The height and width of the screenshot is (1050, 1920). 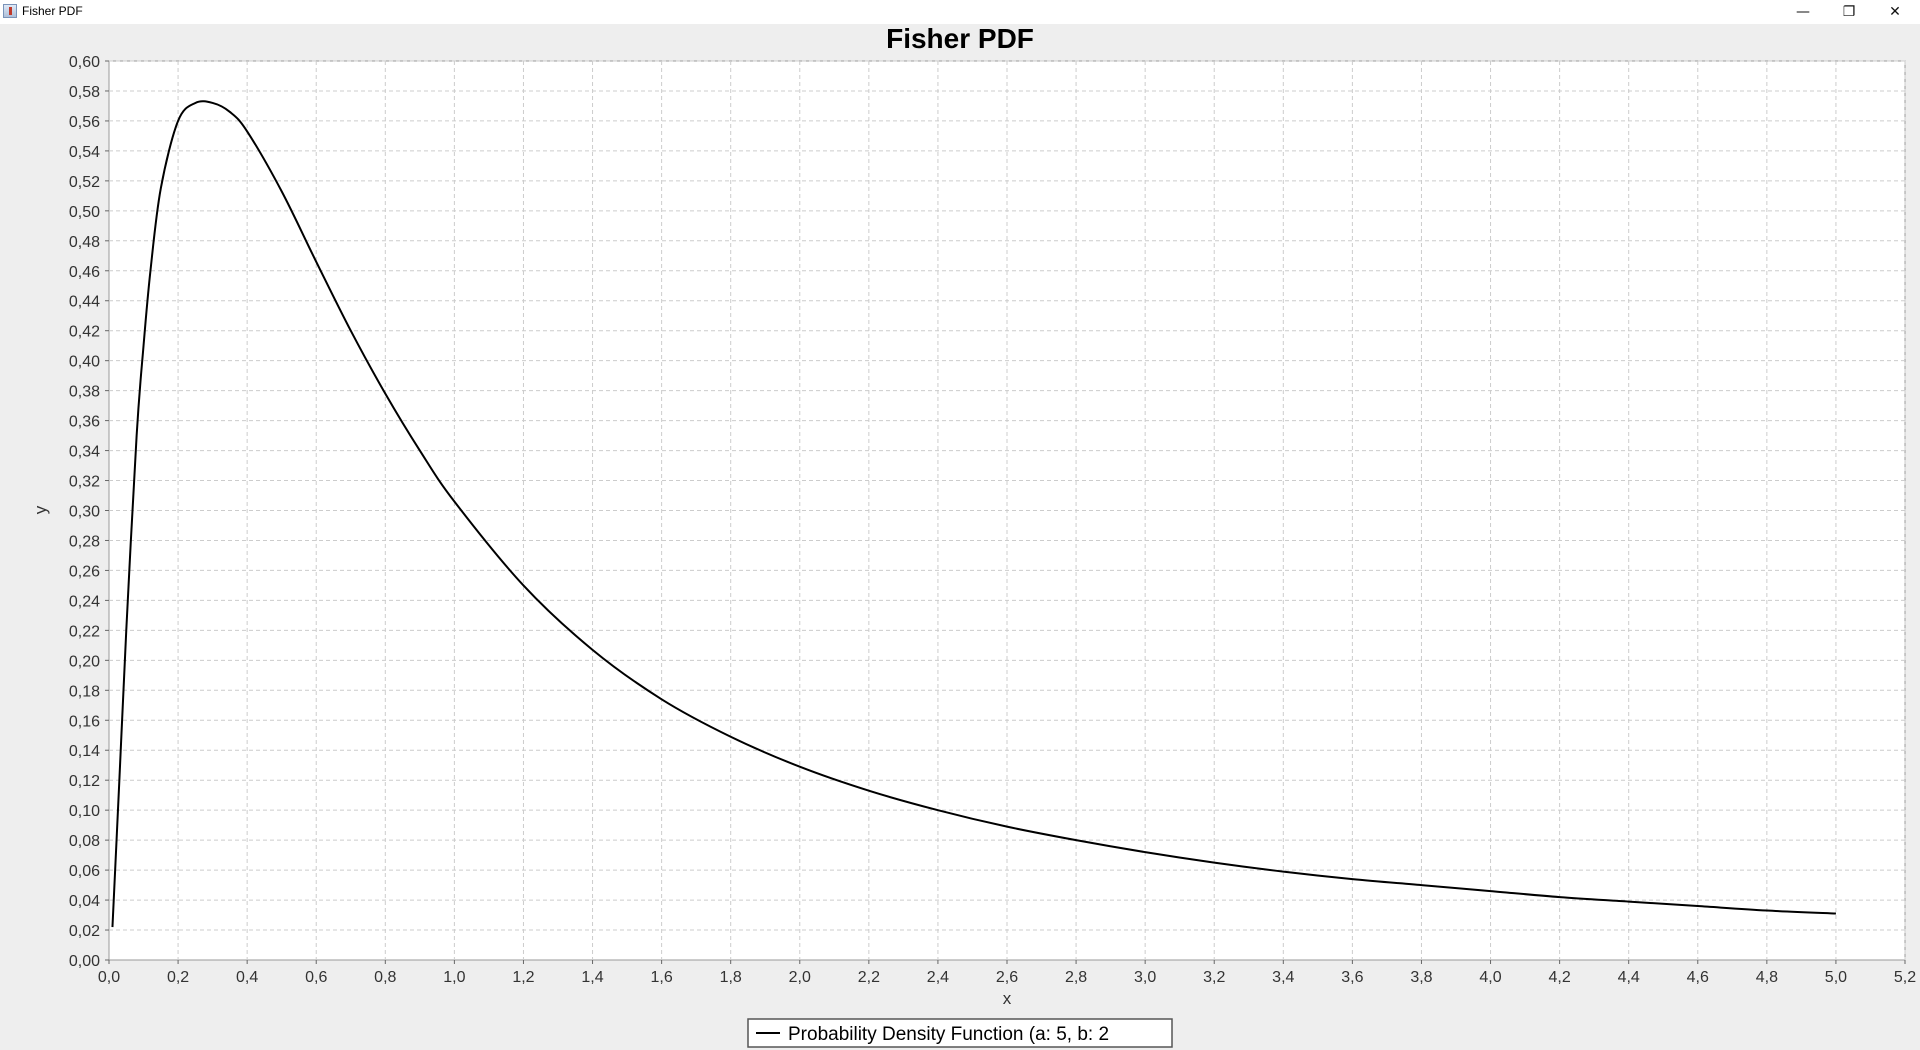 I want to click on x-tick-label: 0,8, so click(x=385, y=977).